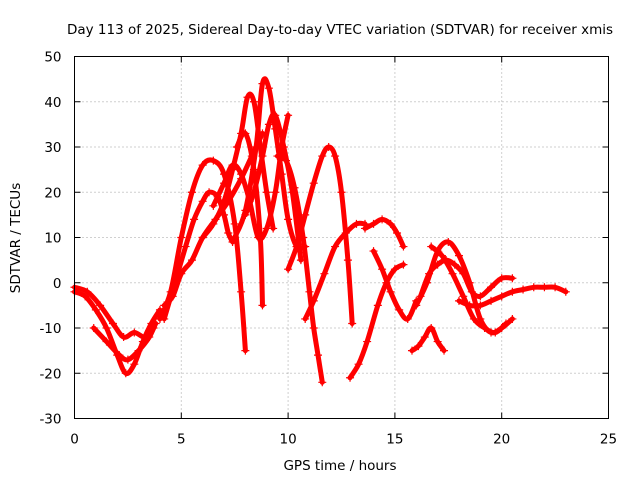  What do you see at coordinates (52, 193) in the screenshot?
I see `y-tick-label: 20` at bounding box center [52, 193].